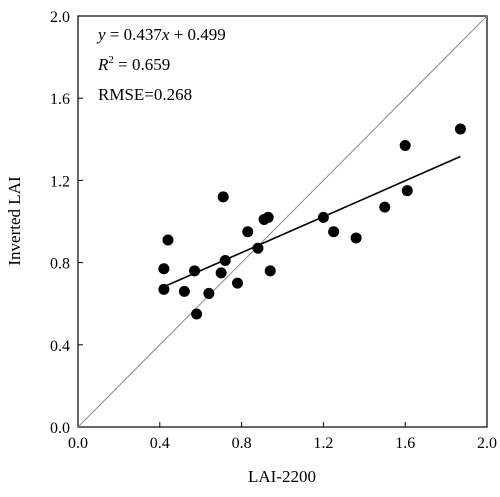 The height and width of the screenshot is (497, 500). What do you see at coordinates (165, 34) in the screenshot?
I see `annotation-part: x` at bounding box center [165, 34].